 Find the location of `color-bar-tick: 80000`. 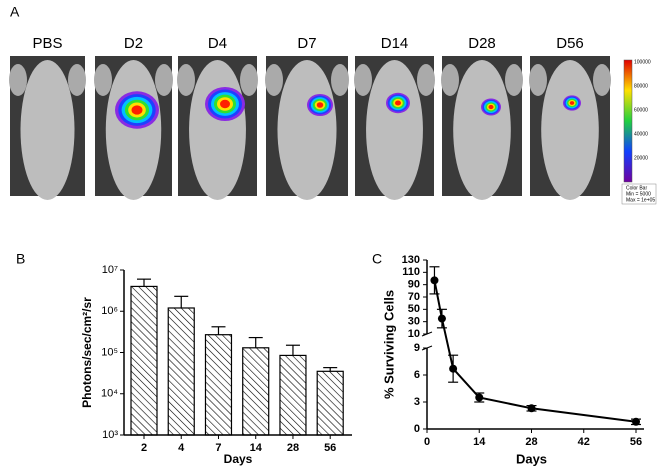

color-bar-tick: 80000 is located at coordinates (641, 86).